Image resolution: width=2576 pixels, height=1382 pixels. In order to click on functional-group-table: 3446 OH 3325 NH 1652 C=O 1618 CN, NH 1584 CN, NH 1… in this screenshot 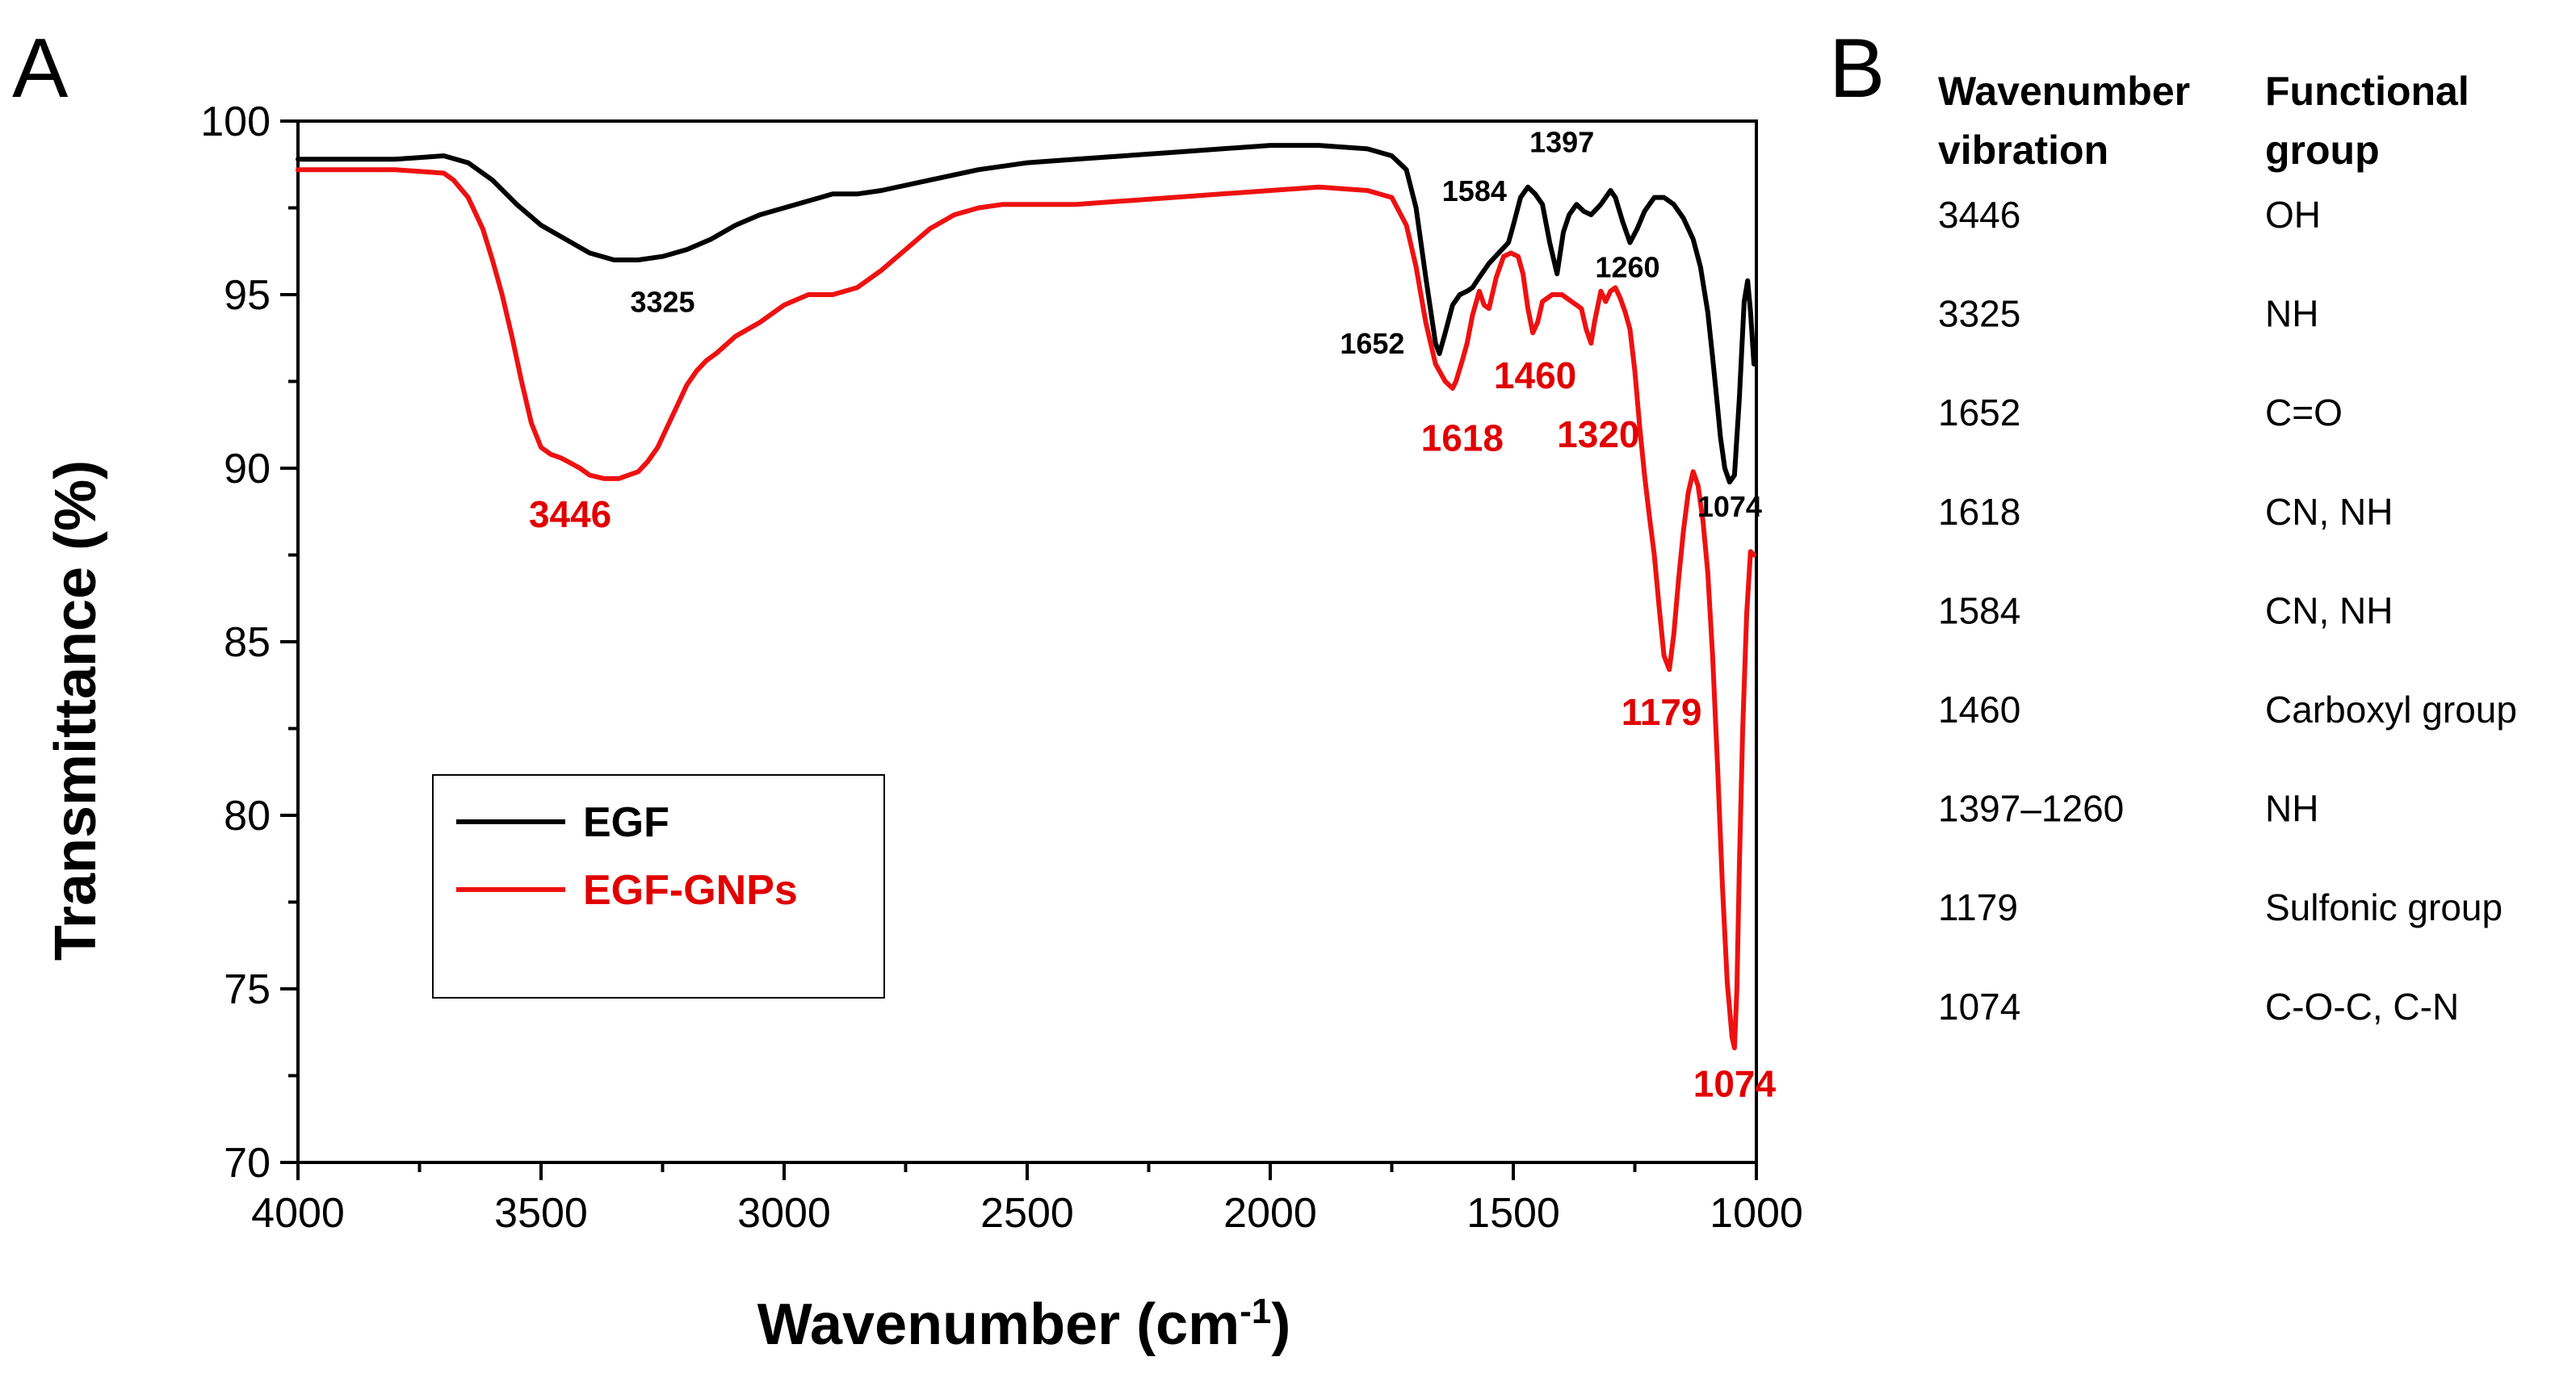, I will do `click(2227, 611)`.